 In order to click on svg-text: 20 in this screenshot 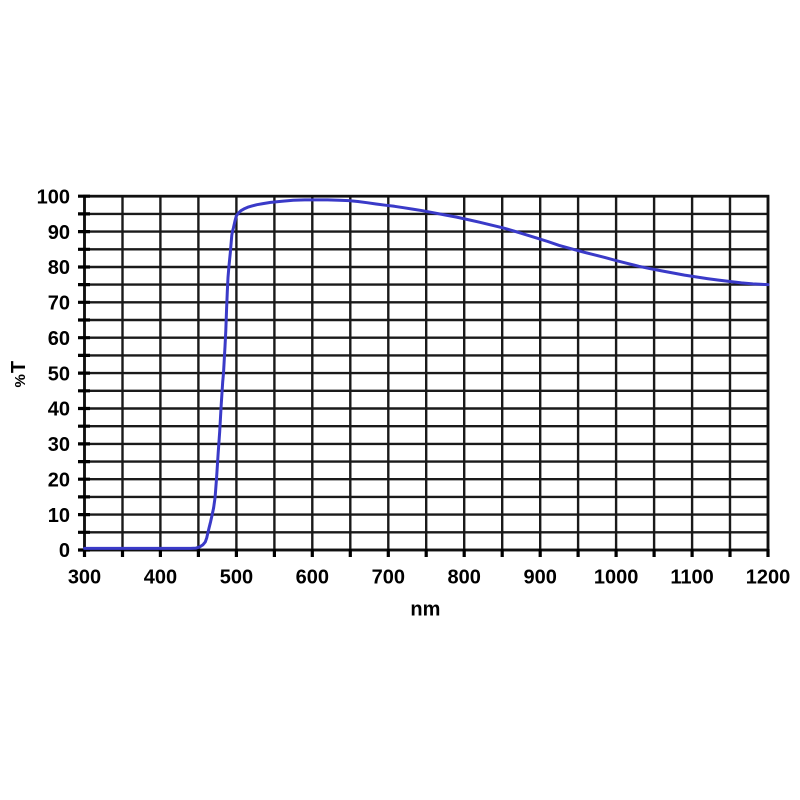, I will do `click(59, 480)`.